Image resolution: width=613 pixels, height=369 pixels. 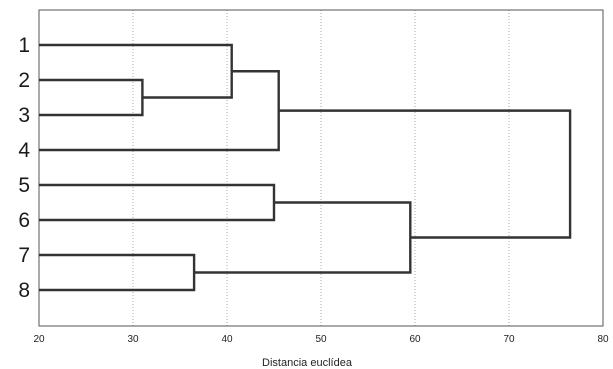 What do you see at coordinates (24, 220) in the screenshot?
I see `leaf-label: 6` at bounding box center [24, 220].